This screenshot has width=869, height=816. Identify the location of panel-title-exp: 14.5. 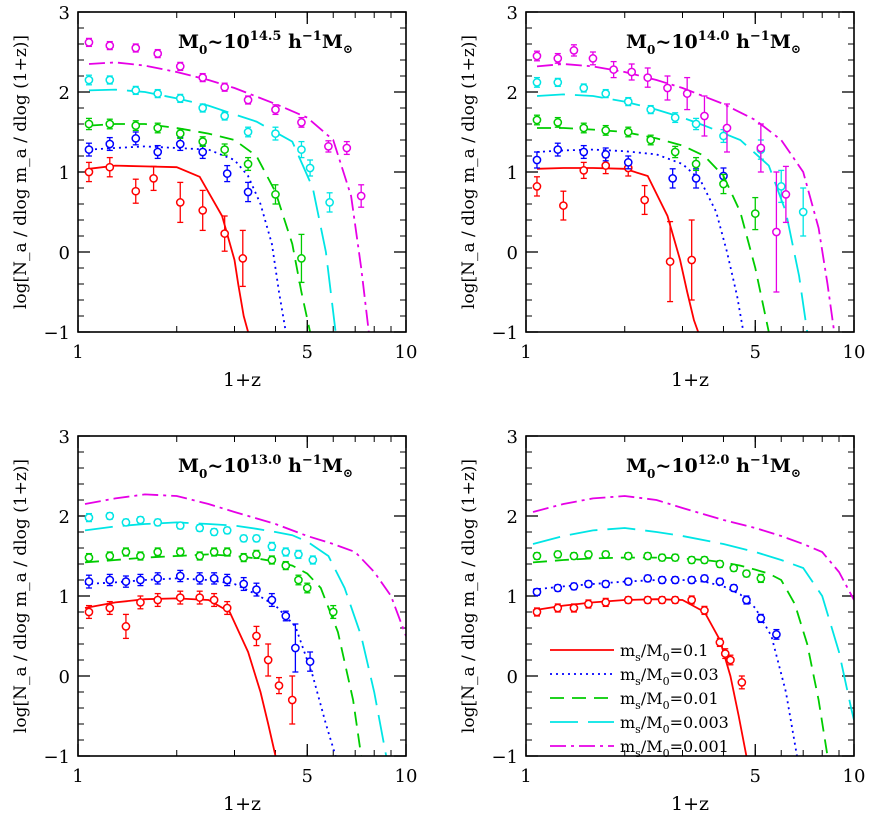
(266, 36).